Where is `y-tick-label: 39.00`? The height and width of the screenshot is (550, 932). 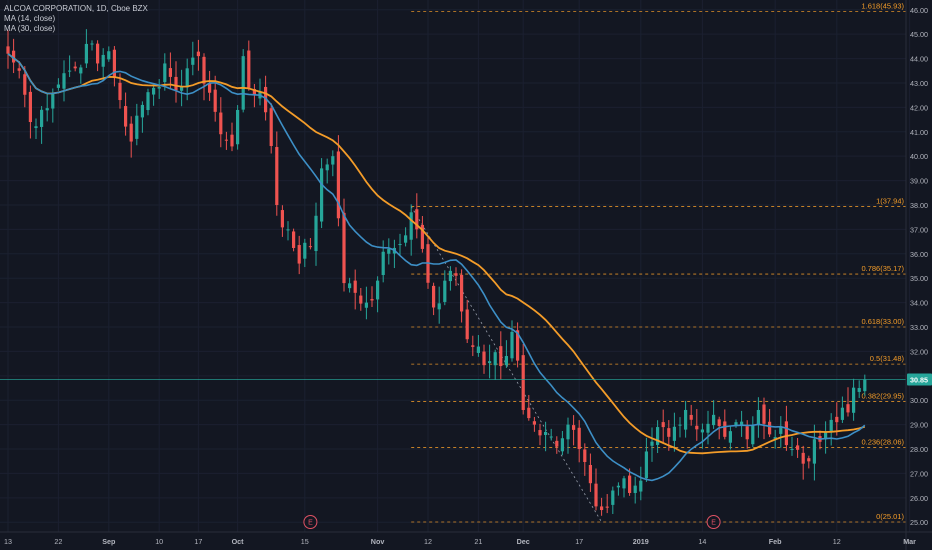
y-tick-label: 39.00 is located at coordinates (919, 181).